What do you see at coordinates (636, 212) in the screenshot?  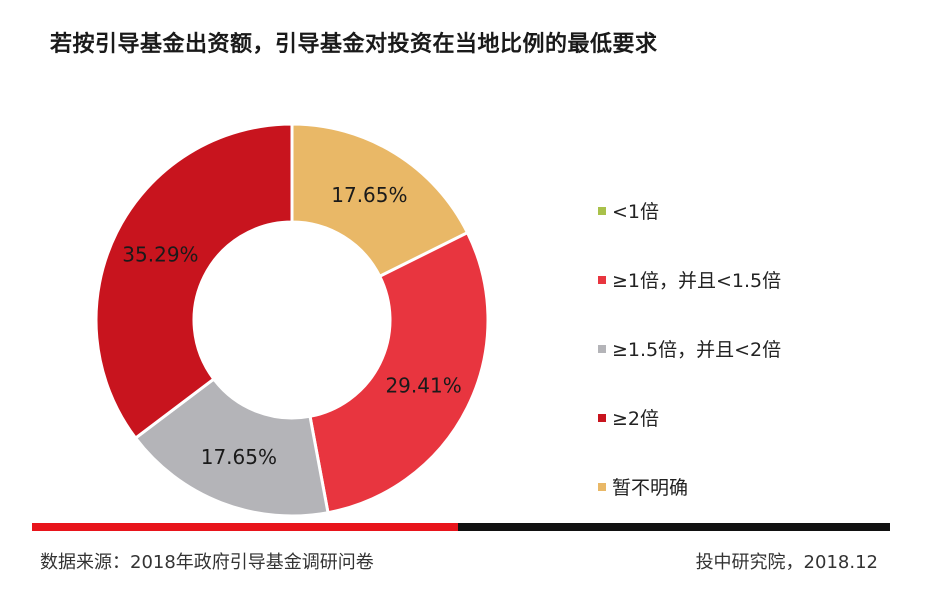 I see `legend-label: <1倍` at bounding box center [636, 212].